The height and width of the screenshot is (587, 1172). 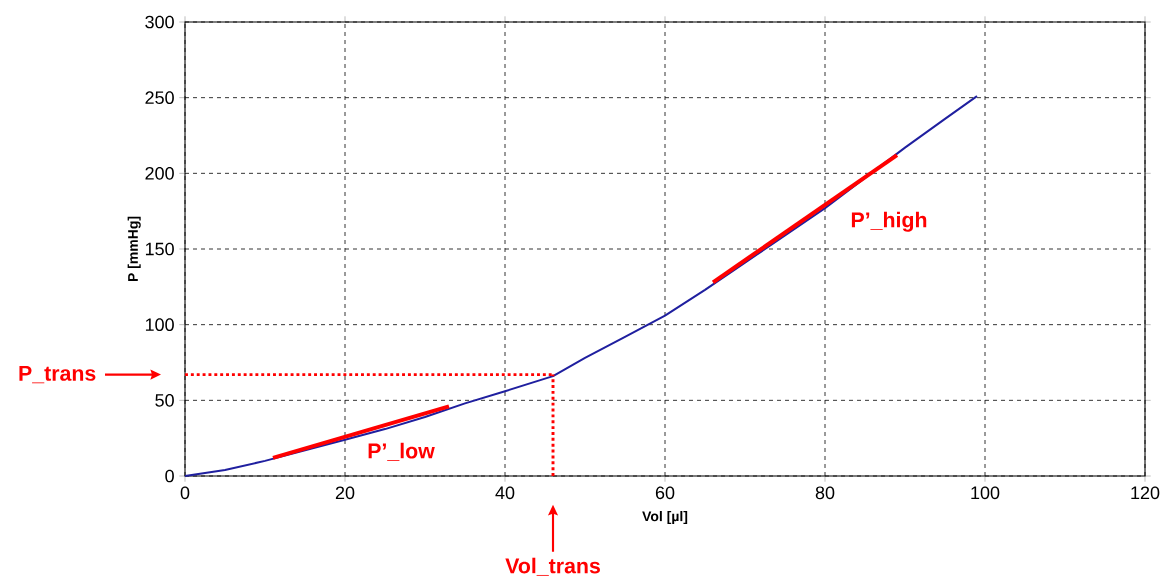 What do you see at coordinates (134, 249) in the screenshot?
I see `y-axis-title: P [mmHg]` at bounding box center [134, 249].